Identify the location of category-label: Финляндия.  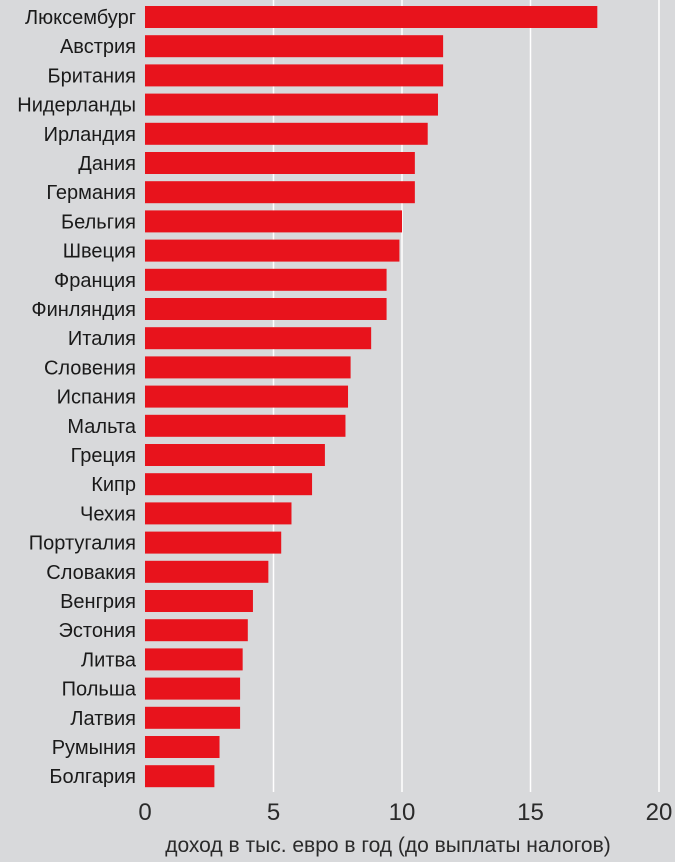
(83, 310).